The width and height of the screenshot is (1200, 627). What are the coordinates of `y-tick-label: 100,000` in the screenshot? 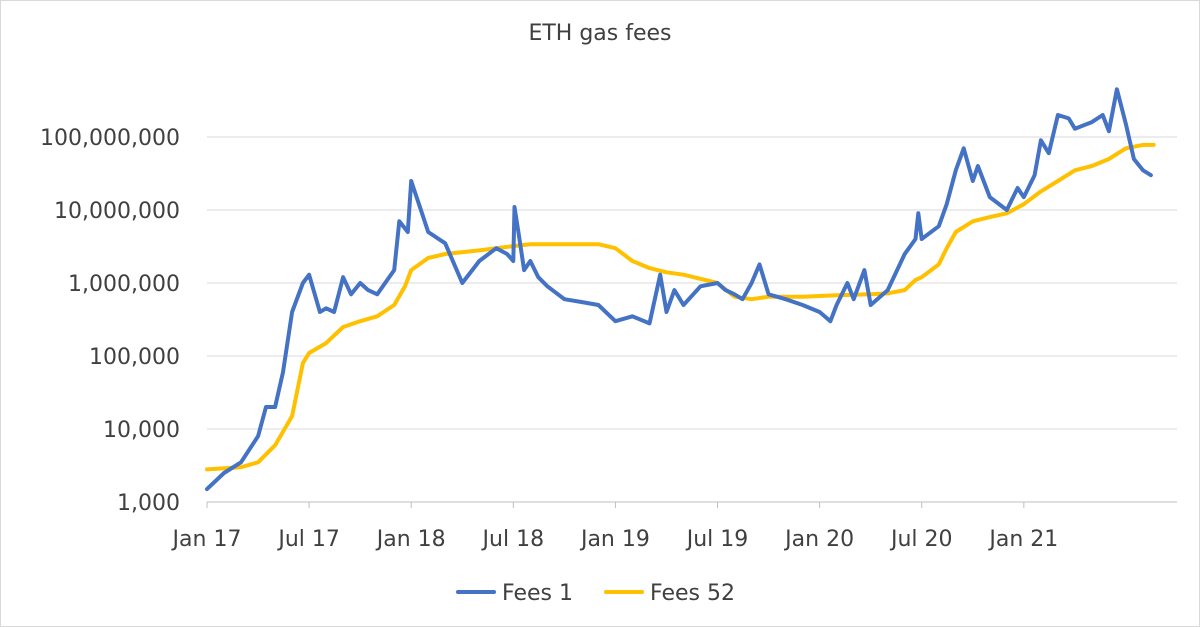 It's located at (134, 357).